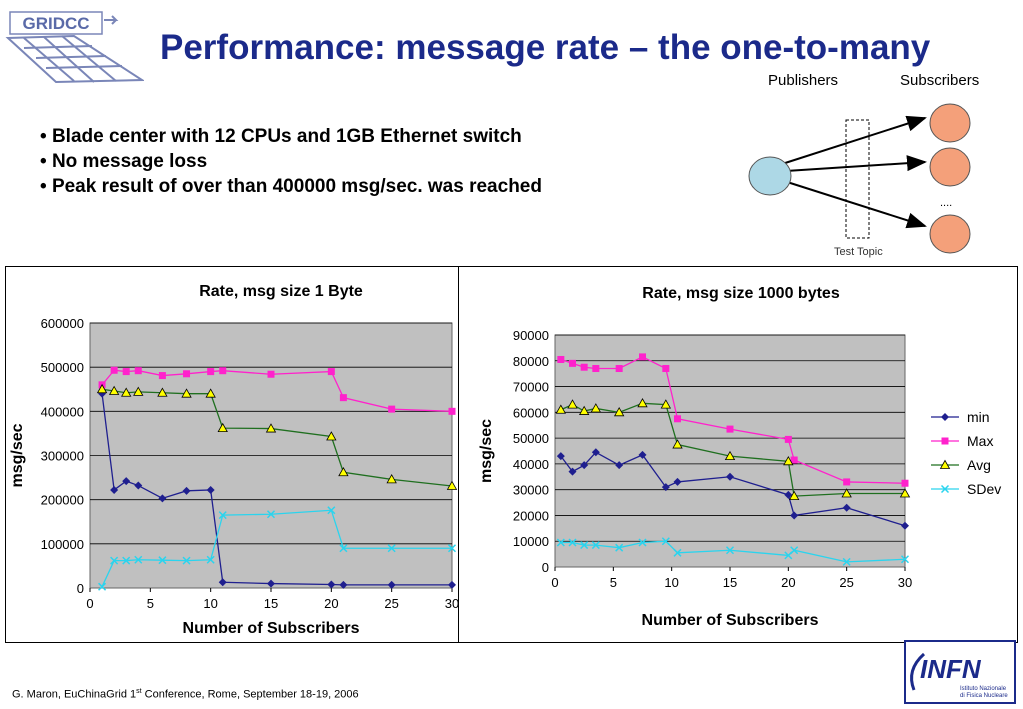 The width and height of the screenshot is (1023, 709). I want to click on y-axis-label: msg/sec, so click(486, 451).